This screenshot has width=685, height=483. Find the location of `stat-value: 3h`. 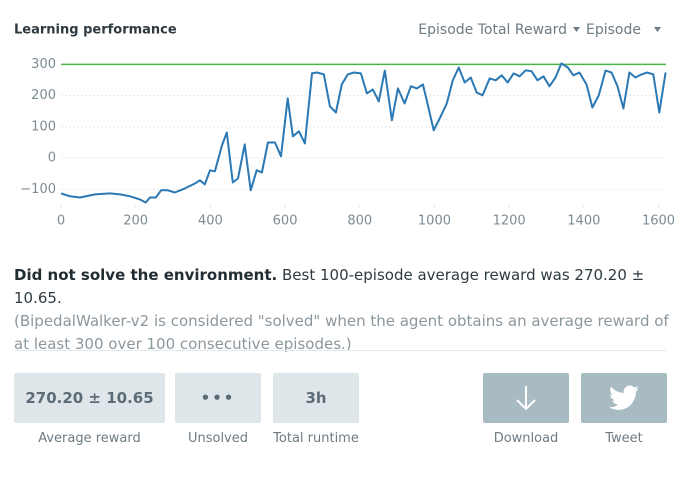

stat-value: 3h is located at coordinates (316, 398).